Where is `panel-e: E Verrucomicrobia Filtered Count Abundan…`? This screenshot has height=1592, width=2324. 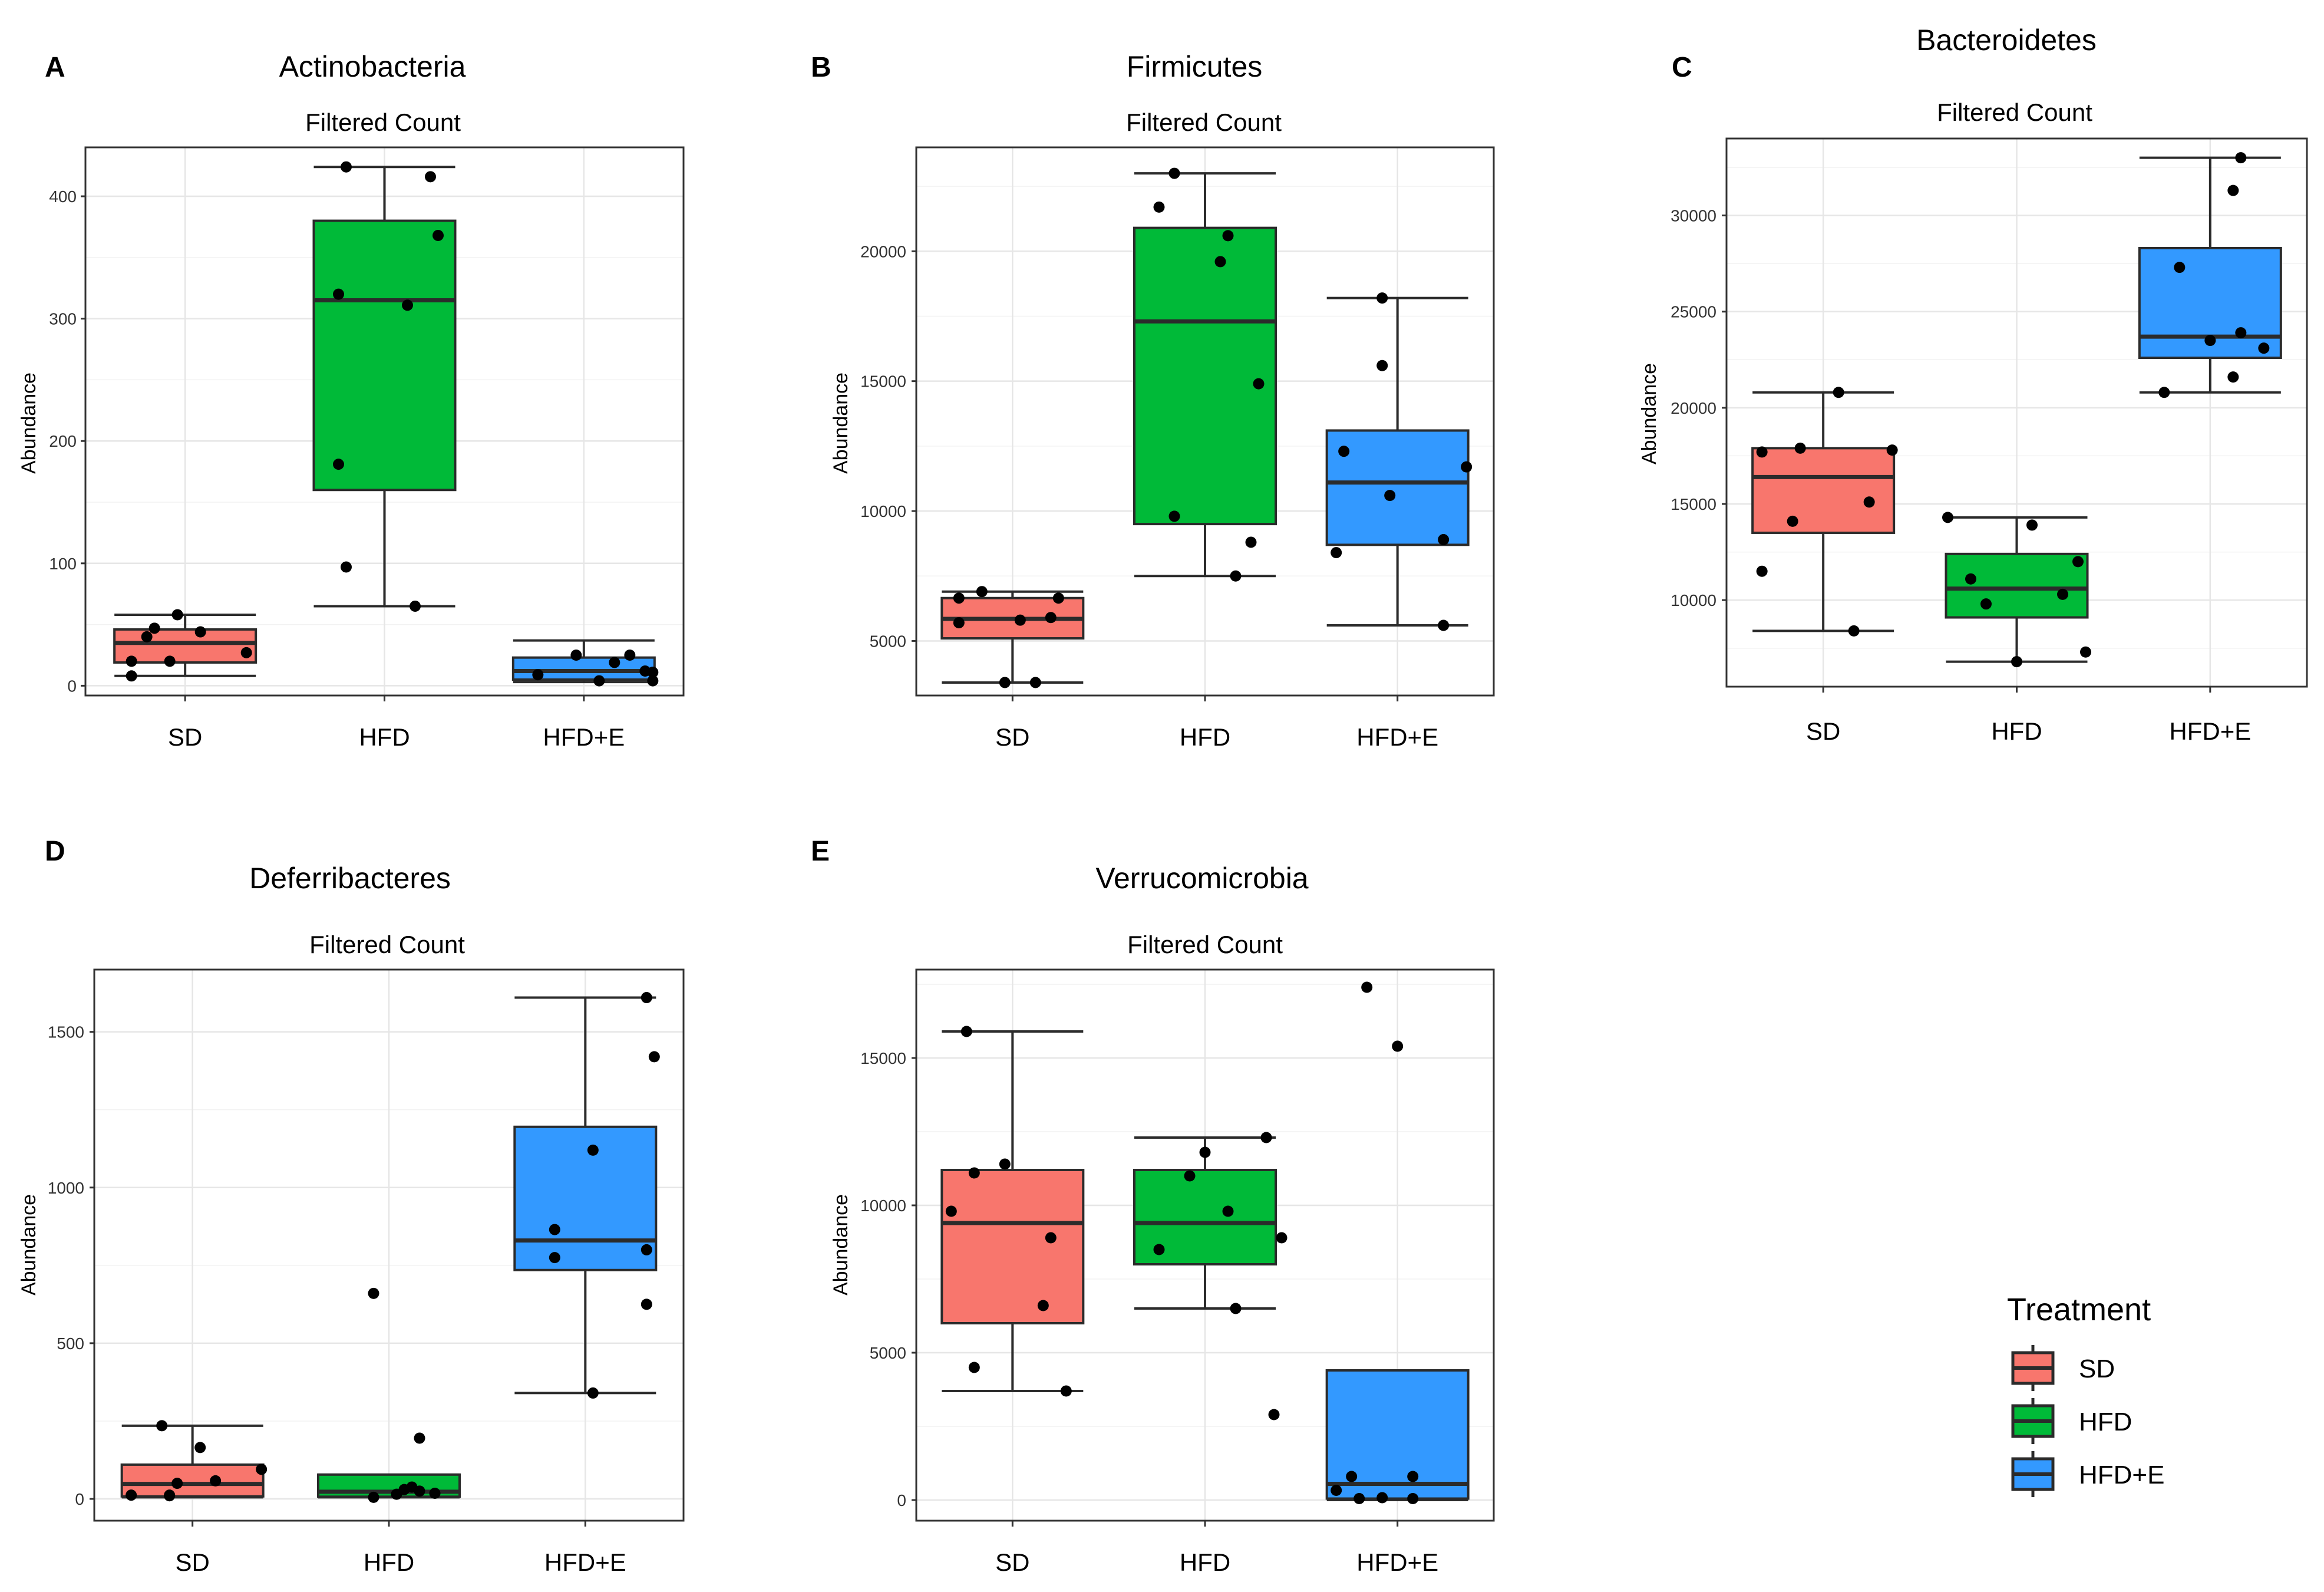
panel-e: E Verrucomicrobia Filtered Count Abundan… is located at coordinates (1153, 1206).